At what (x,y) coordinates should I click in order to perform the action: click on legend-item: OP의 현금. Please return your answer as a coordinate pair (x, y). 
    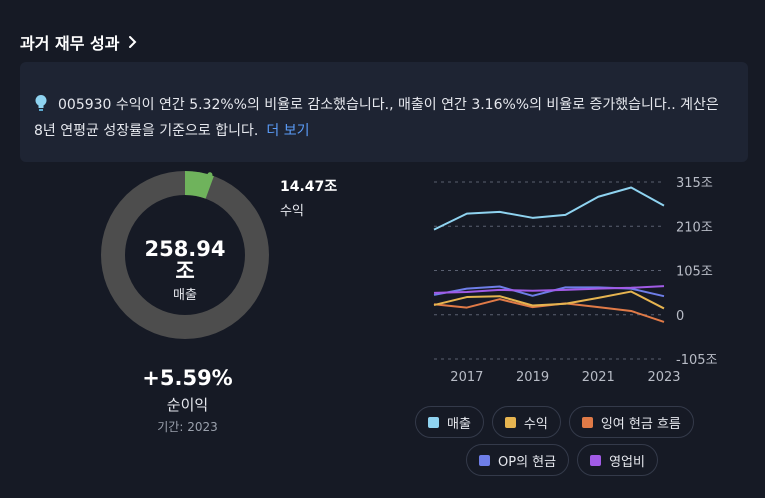
    Looking at the image, I should click on (518, 460).